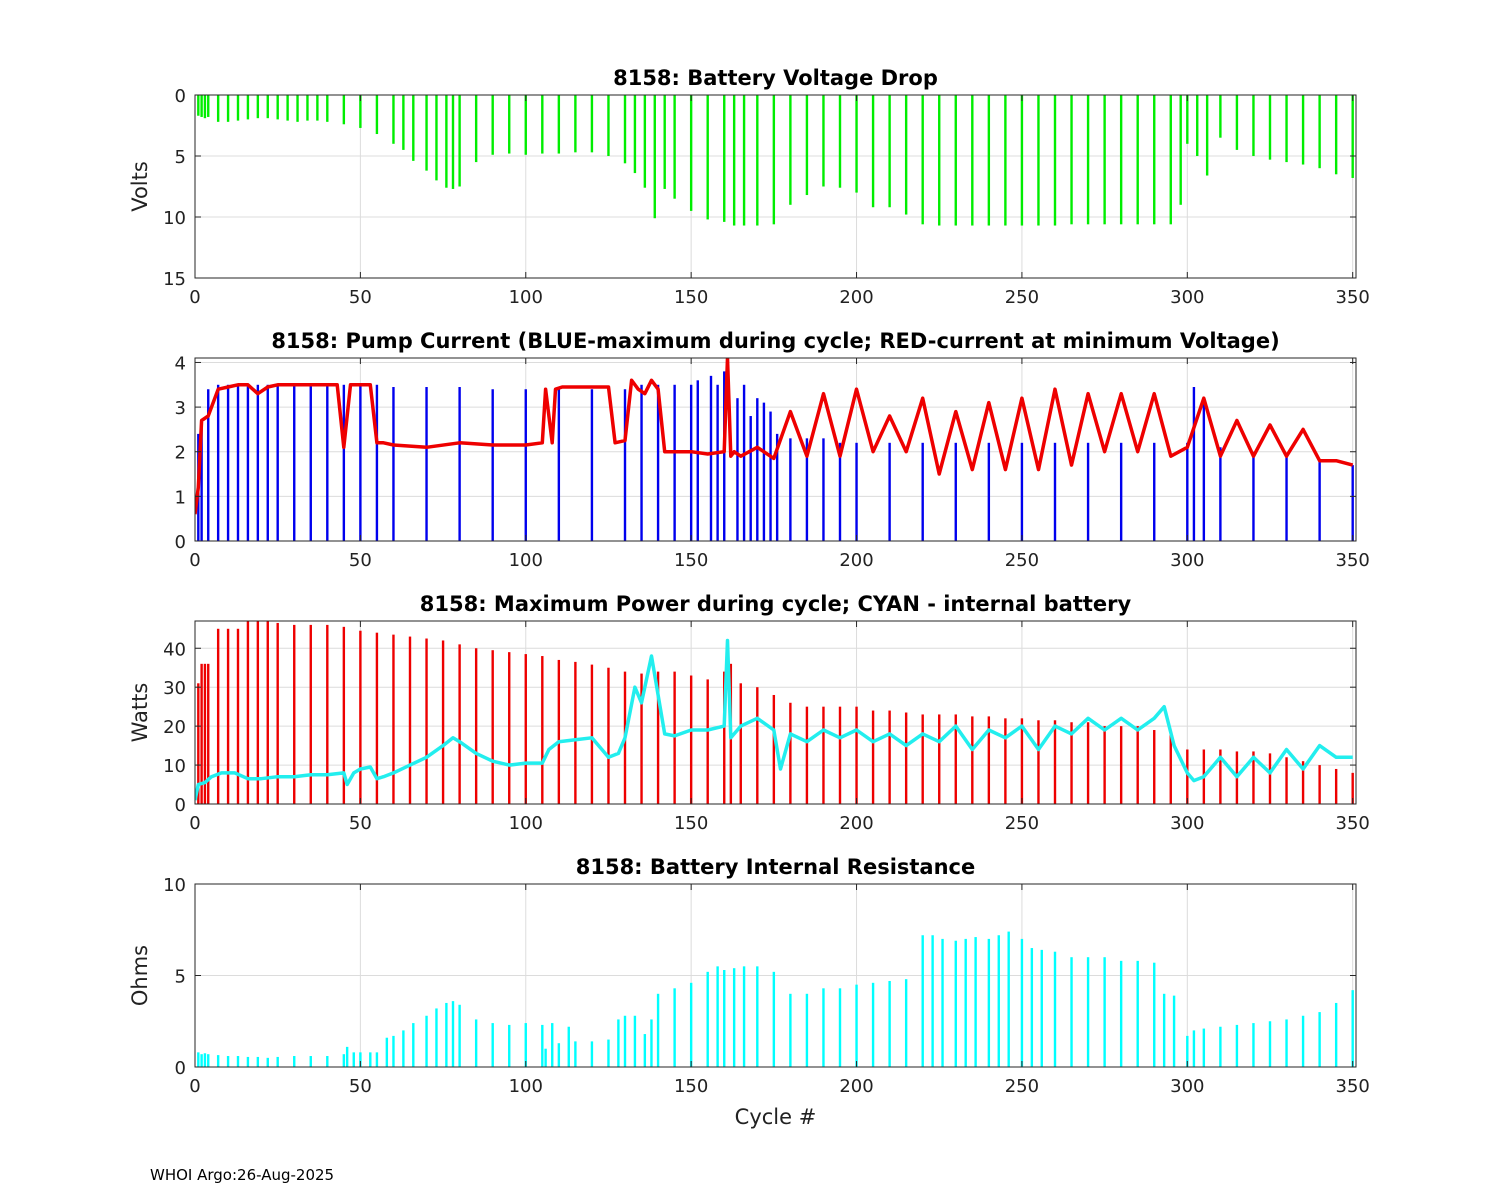 The image size is (1500, 1200). Describe the element at coordinates (174, 688) in the screenshot. I see `y-tick-label: 30` at that location.